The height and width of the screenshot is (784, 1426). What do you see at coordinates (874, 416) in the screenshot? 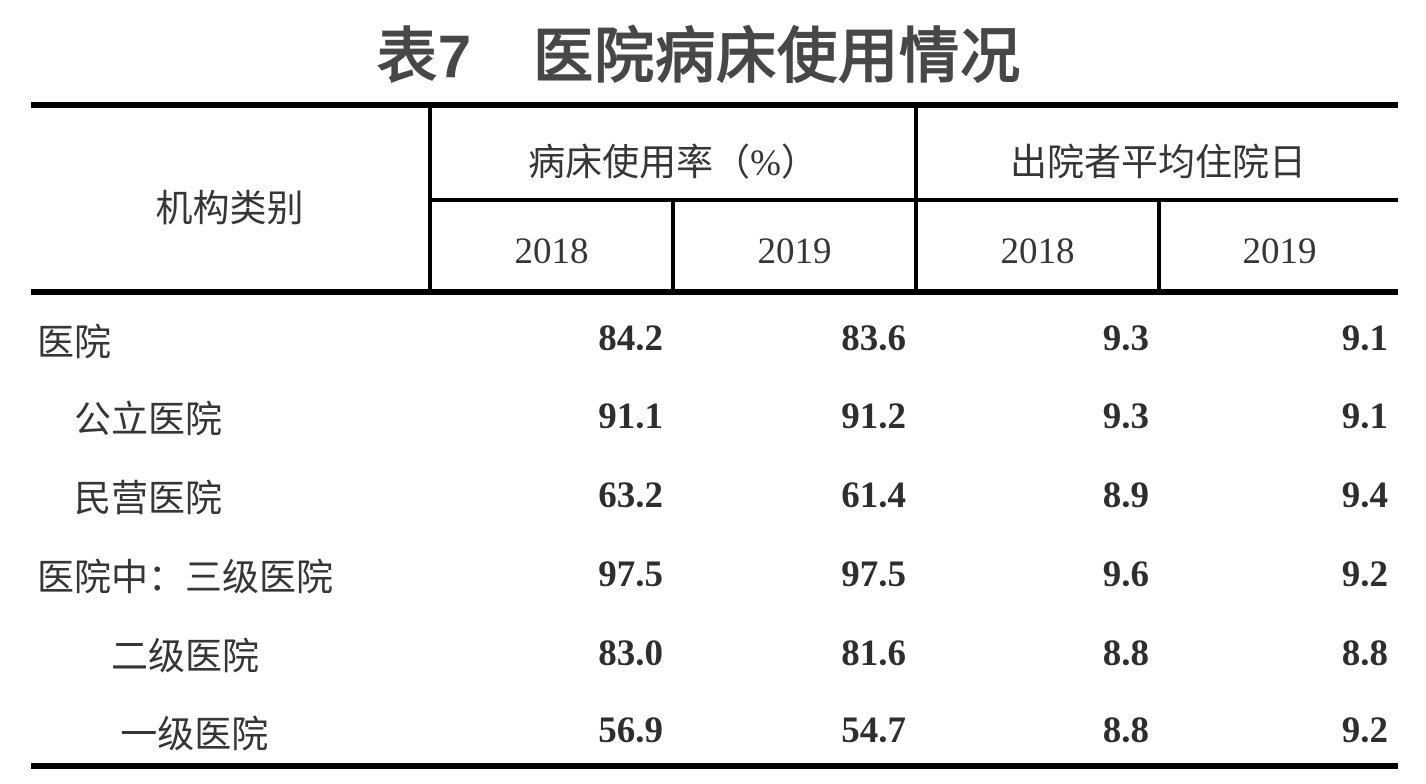
I see `value-cell: 91.2` at bounding box center [874, 416].